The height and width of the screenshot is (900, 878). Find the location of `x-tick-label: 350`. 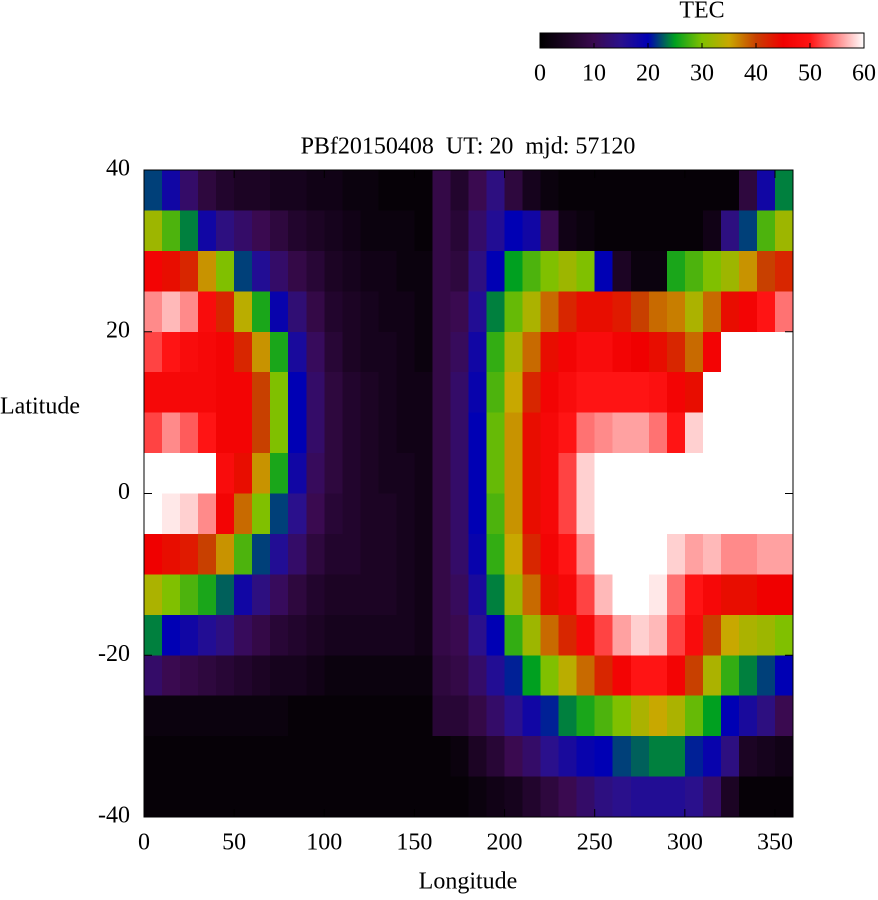

x-tick-label: 350 is located at coordinates (775, 843).